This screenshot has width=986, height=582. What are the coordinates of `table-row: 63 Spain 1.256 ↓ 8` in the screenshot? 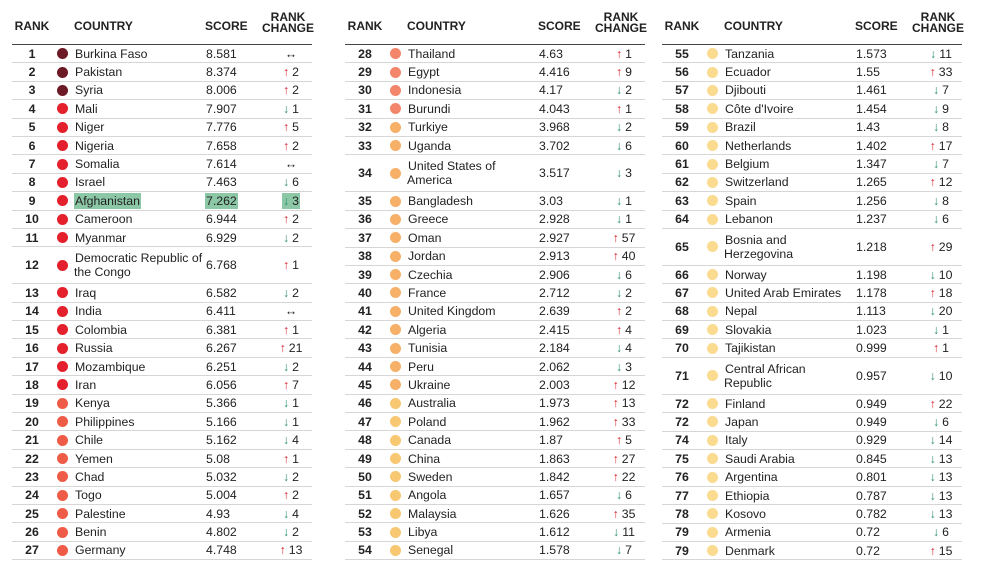 It's located at (812, 201).